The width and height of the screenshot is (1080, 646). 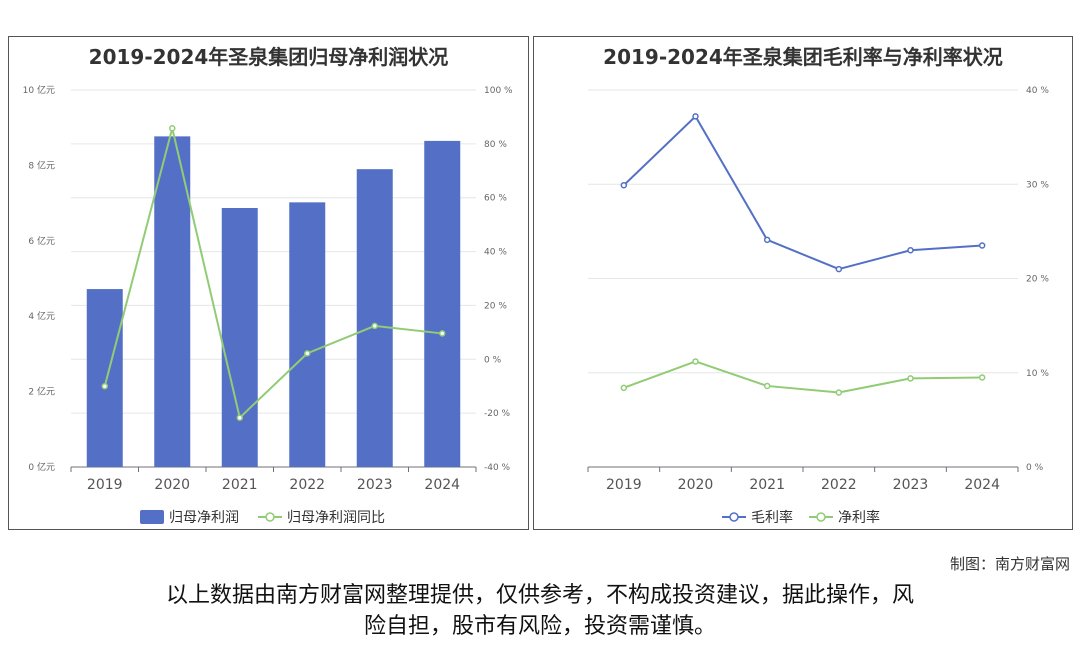 I want to click on left-axis-tick-label: 8 亿元, so click(x=41, y=165).